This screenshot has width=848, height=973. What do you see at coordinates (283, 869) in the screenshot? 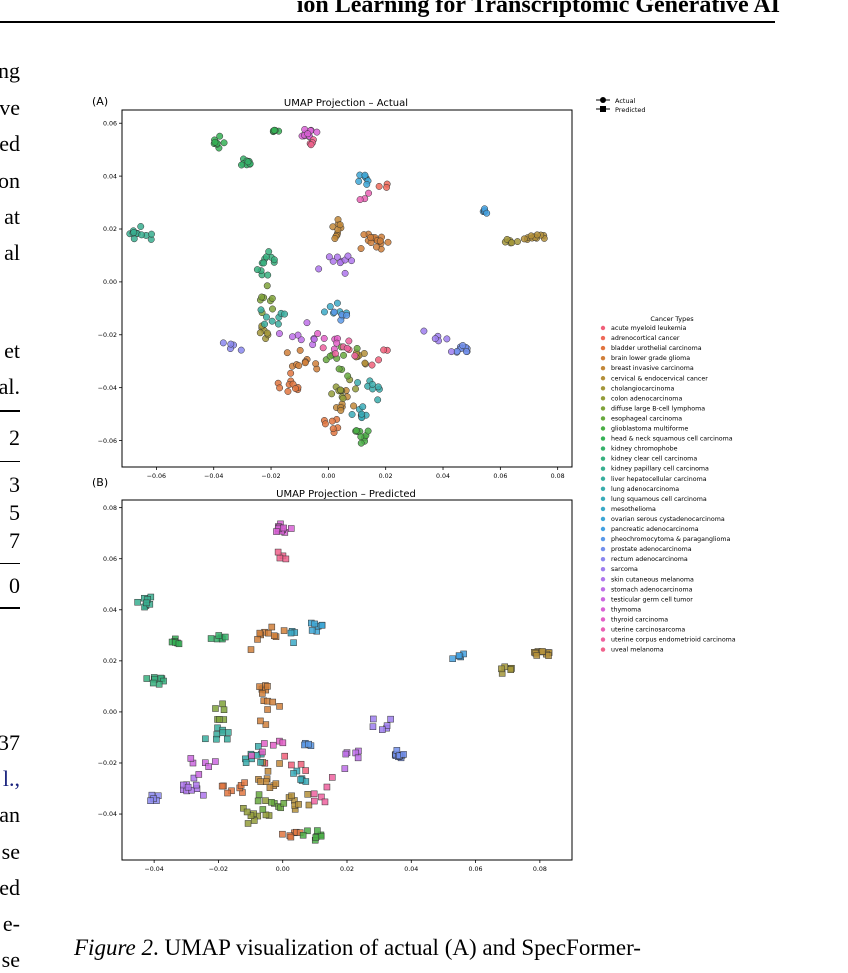
I see `x-tick-label: 0.00` at bounding box center [283, 869].